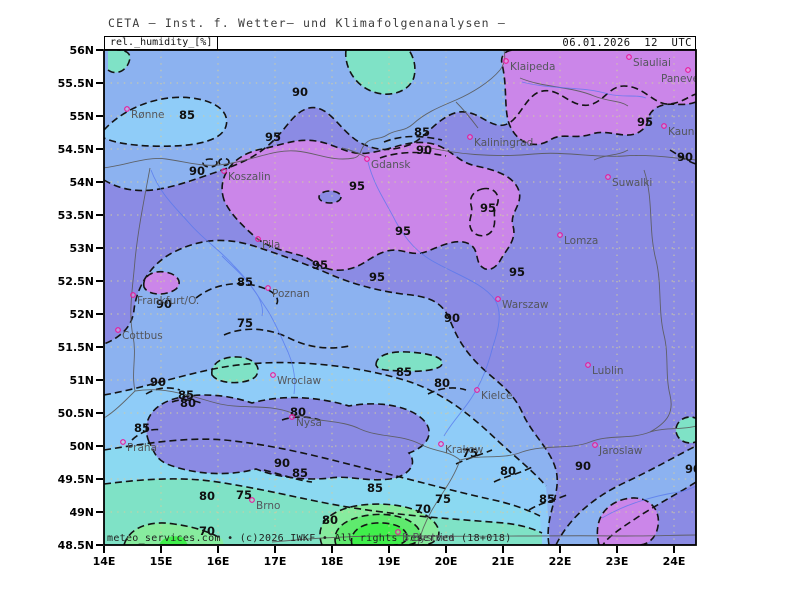  I want to click on city-label: Frankfurt/O., so click(168, 301).